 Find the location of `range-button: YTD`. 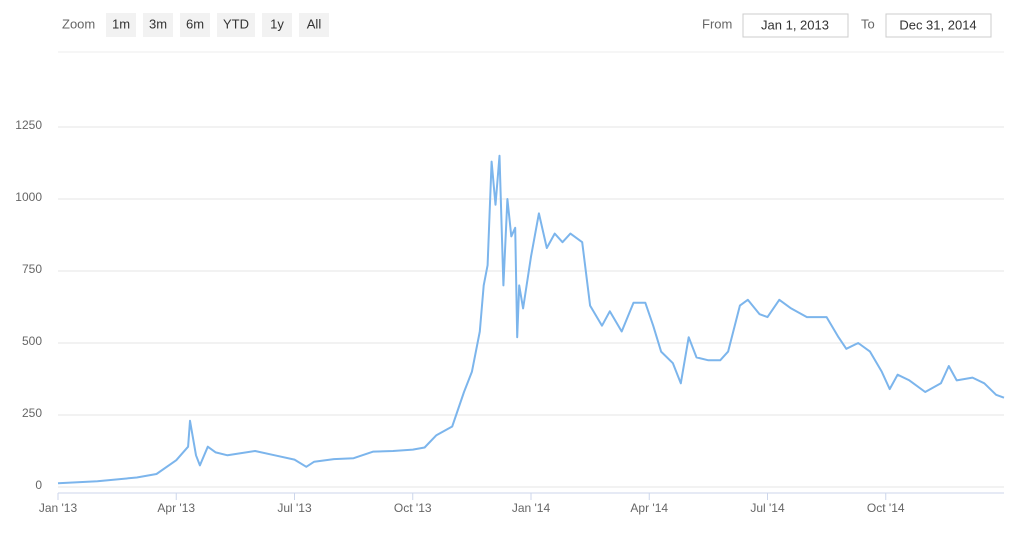

range-button: YTD is located at coordinates (236, 25).